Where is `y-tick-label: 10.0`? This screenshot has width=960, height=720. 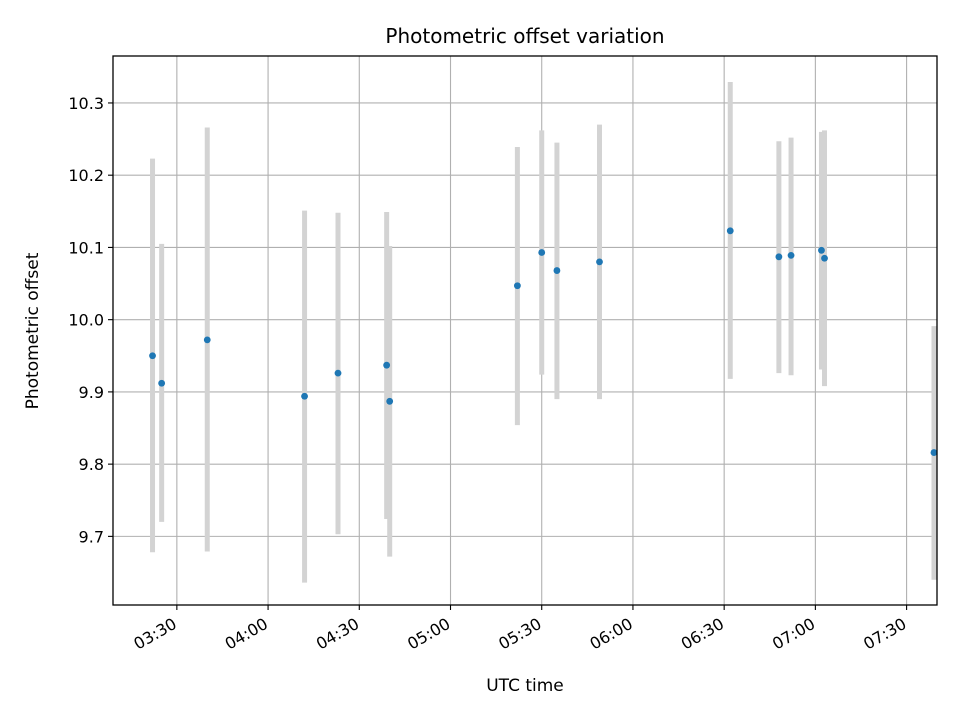 y-tick-label: 10.0 is located at coordinates (86, 320).